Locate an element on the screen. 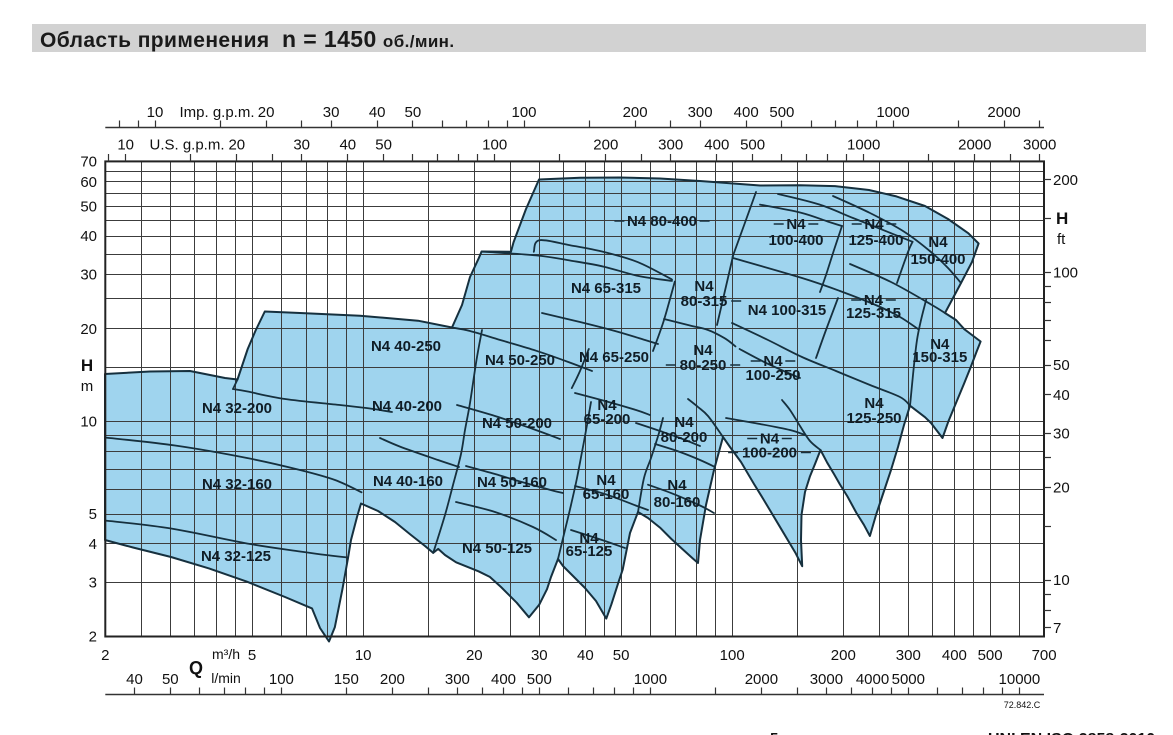 The width and height of the screenshot is (1173, 735). svg-text: 150-400 is located at coordinates (937, 259).